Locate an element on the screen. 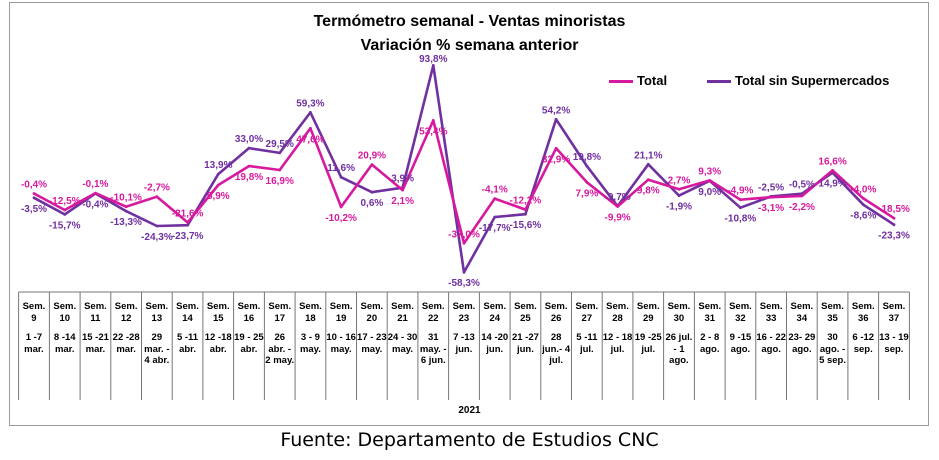  category-label-21: Sem. 30 26 jul. - 1 ago. is located at coordinates (679, 334).